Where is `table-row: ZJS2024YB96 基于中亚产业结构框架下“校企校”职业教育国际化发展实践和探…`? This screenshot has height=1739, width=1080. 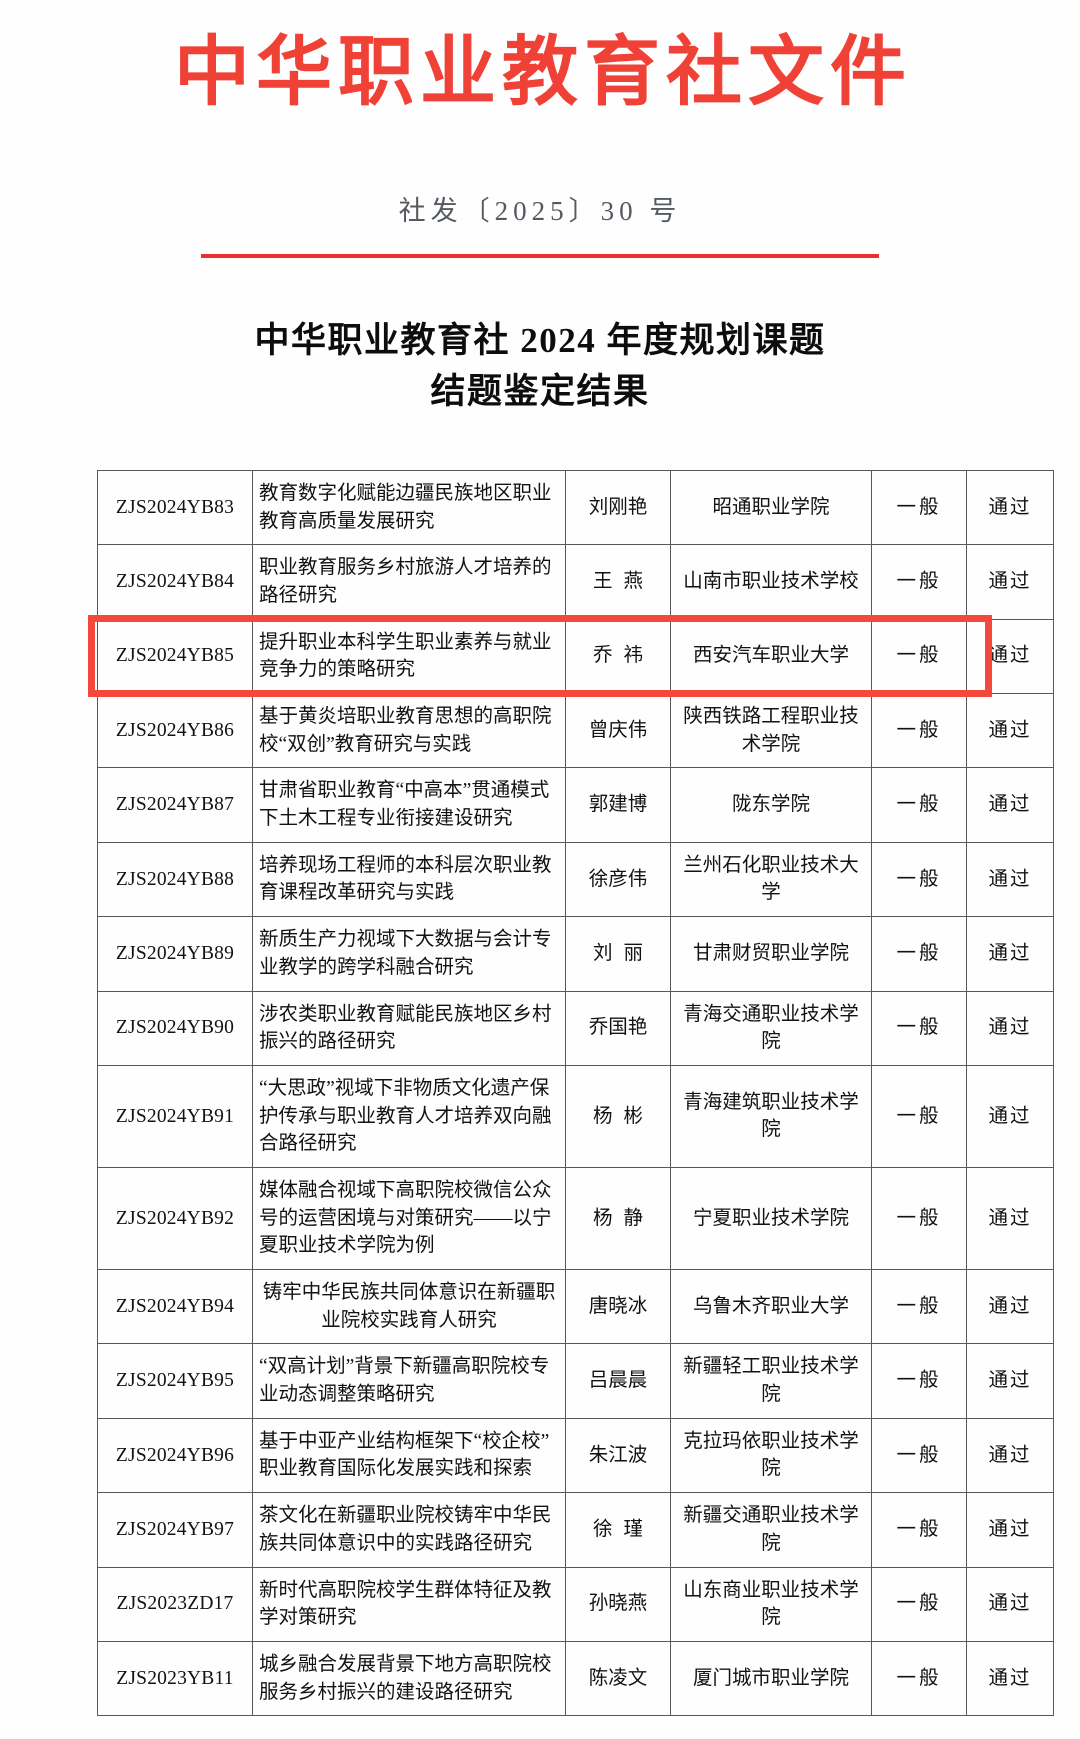
table-row: ZJS2024YB96 基于中亚产业结构框架下“校企校”职业教育国际化发展实践和探… is located at coordinates (575, 1455).